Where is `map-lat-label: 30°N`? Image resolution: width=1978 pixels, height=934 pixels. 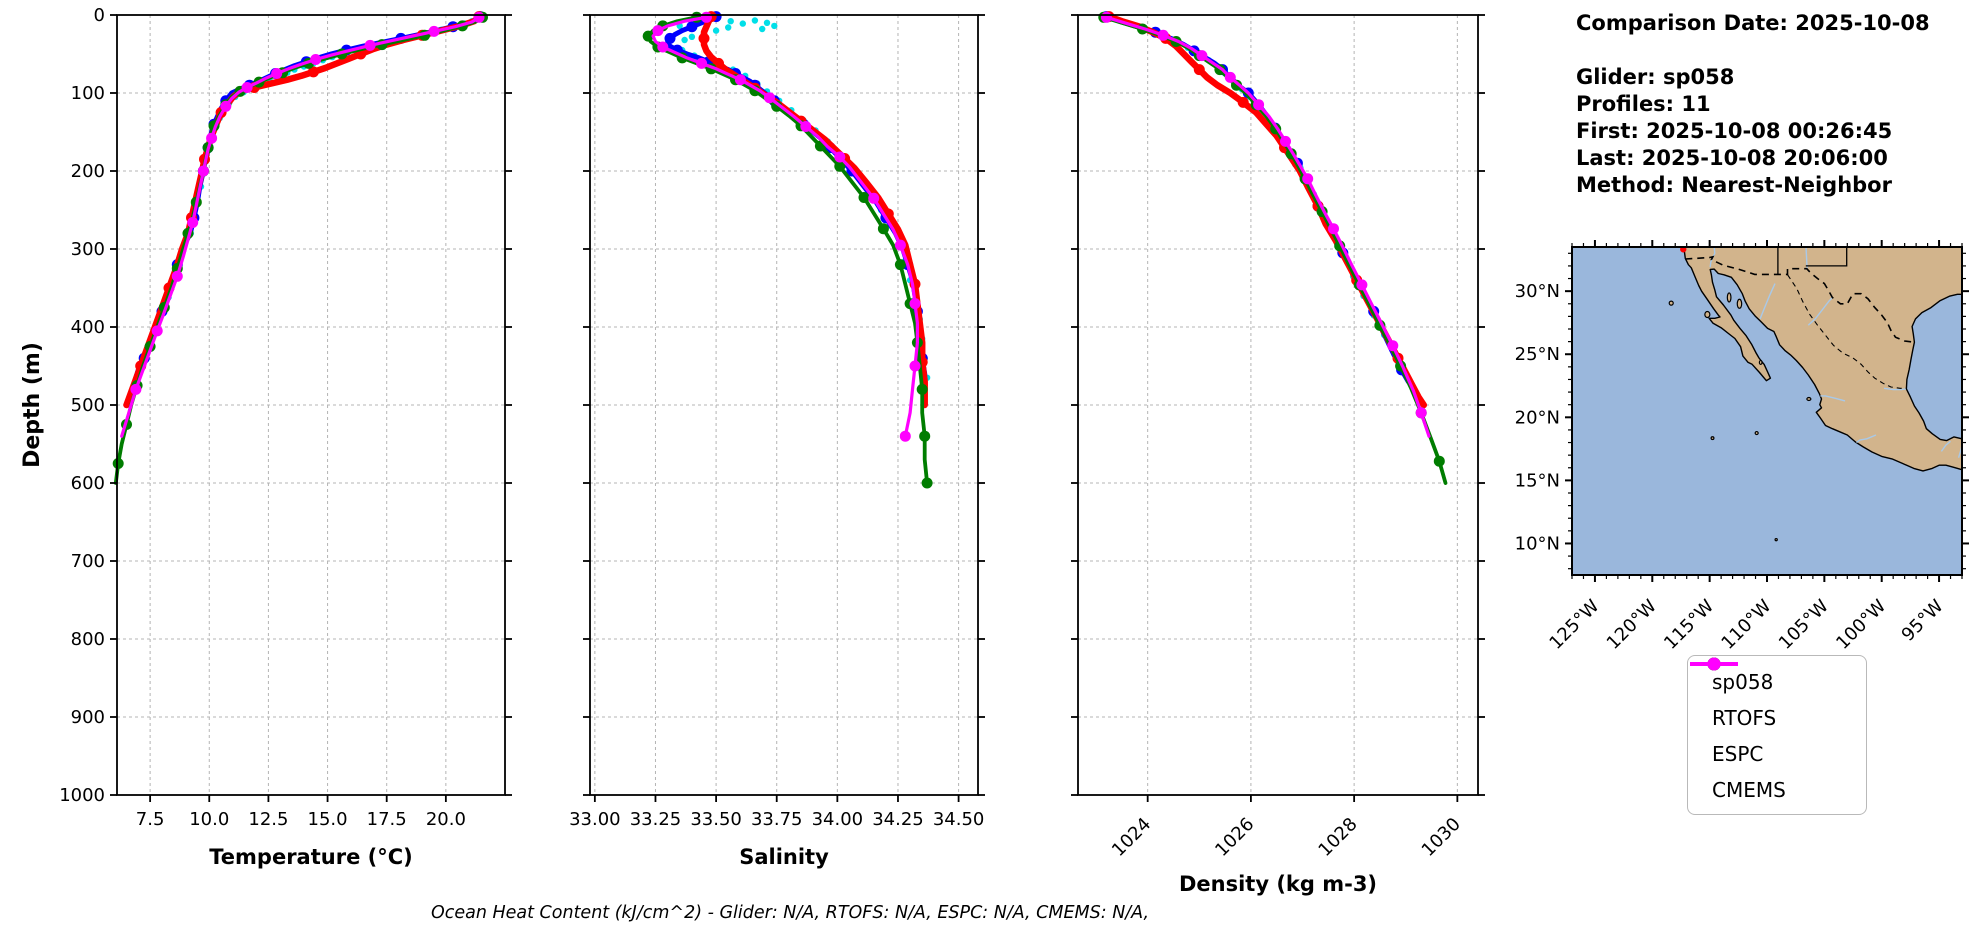
map-lat-label: 30°N is located at coordinates (1537, 291).